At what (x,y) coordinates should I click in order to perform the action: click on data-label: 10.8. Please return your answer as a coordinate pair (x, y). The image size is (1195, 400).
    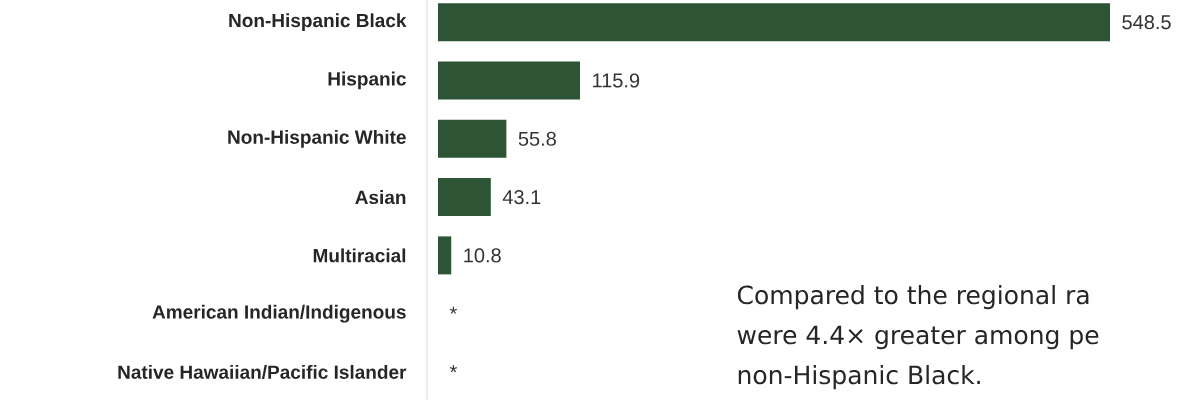
    Looking at the image, I should click on (482, 255).